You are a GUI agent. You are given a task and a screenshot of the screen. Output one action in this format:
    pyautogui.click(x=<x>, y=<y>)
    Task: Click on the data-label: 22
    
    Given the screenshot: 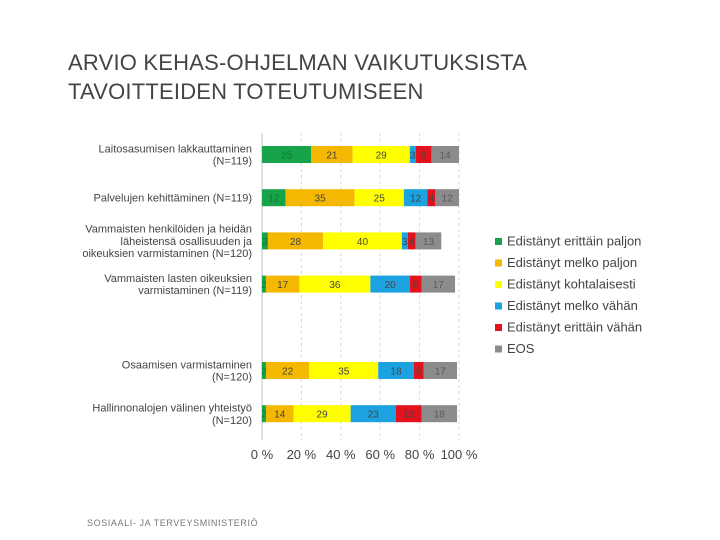 What is the action you would take?
    pyautogui.click(x=288, y=372)
    